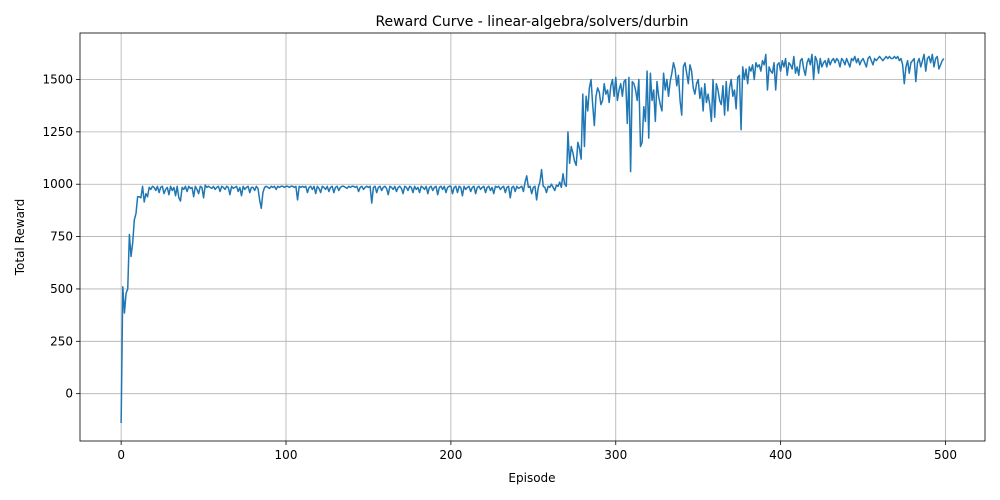 Image resolution: width=1000 pixels, height=500 pixels. Describe the element at coordinates (69, 394) in the screenshot. I see `y-tick-label: 0` at that location.